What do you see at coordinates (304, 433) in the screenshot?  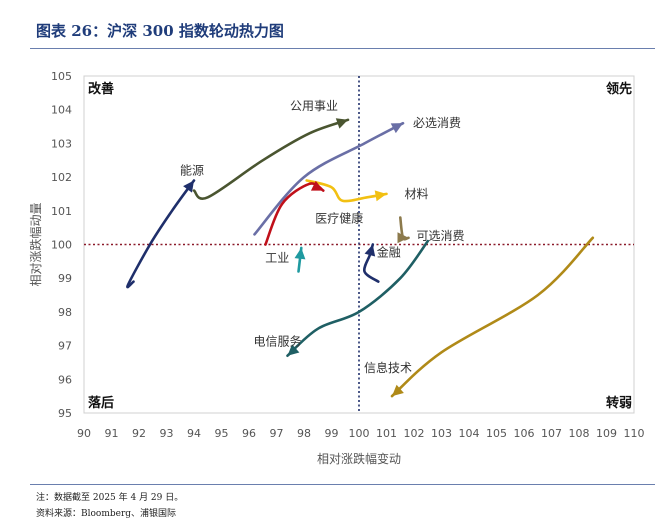 I see `x-tick-label: 98` at bounding box center [304, 433].